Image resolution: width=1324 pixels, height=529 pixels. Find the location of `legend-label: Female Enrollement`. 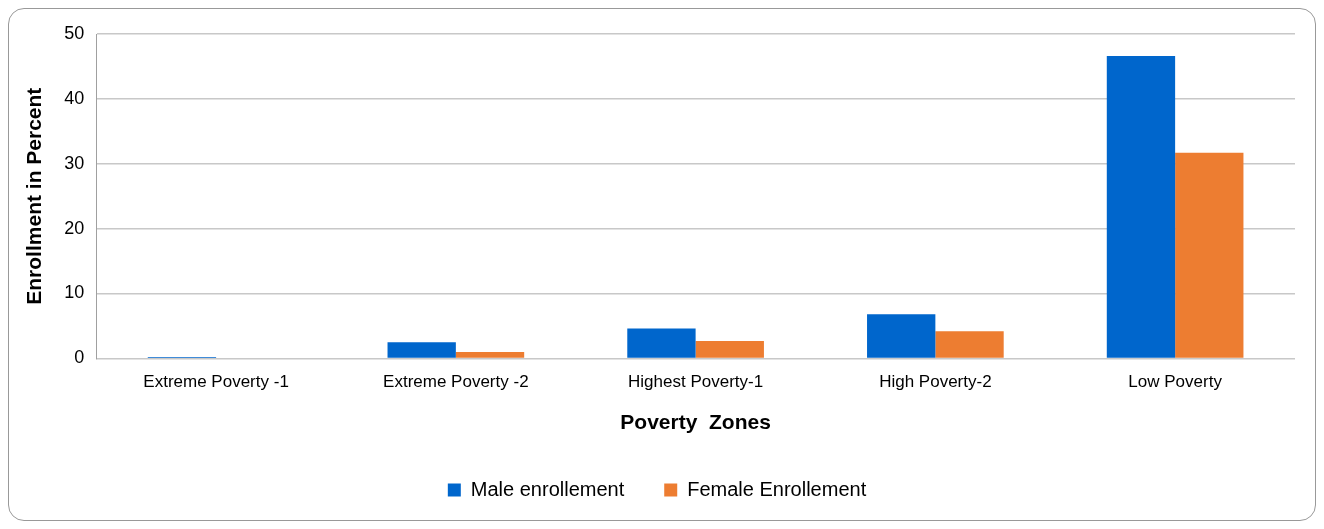

legend-label: Female Enrollement is located at coordinates (777, 488).